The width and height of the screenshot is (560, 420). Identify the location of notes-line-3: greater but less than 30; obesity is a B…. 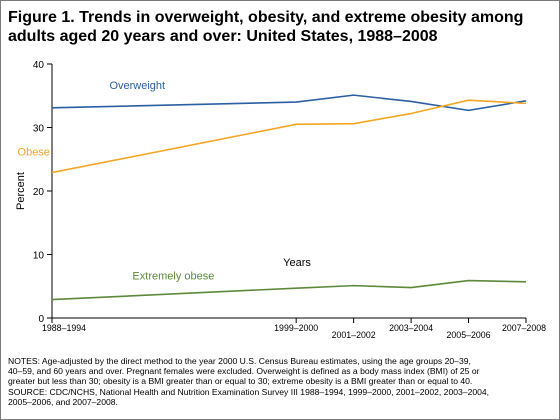
(240, 381).